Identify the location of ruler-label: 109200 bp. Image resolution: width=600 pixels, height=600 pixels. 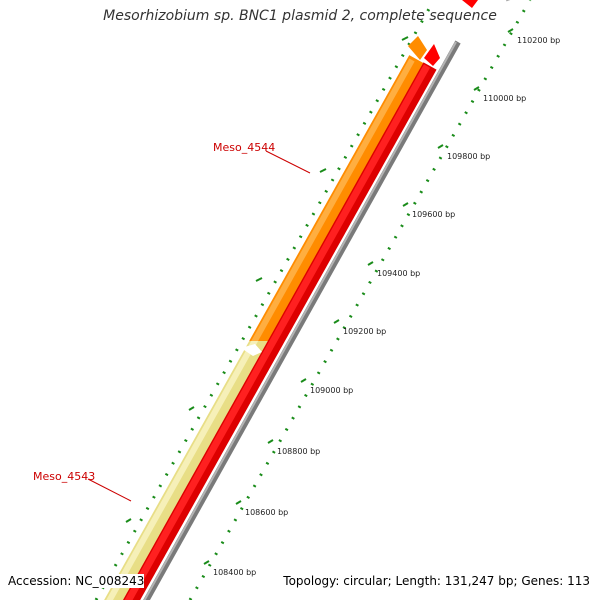
(364, 331).